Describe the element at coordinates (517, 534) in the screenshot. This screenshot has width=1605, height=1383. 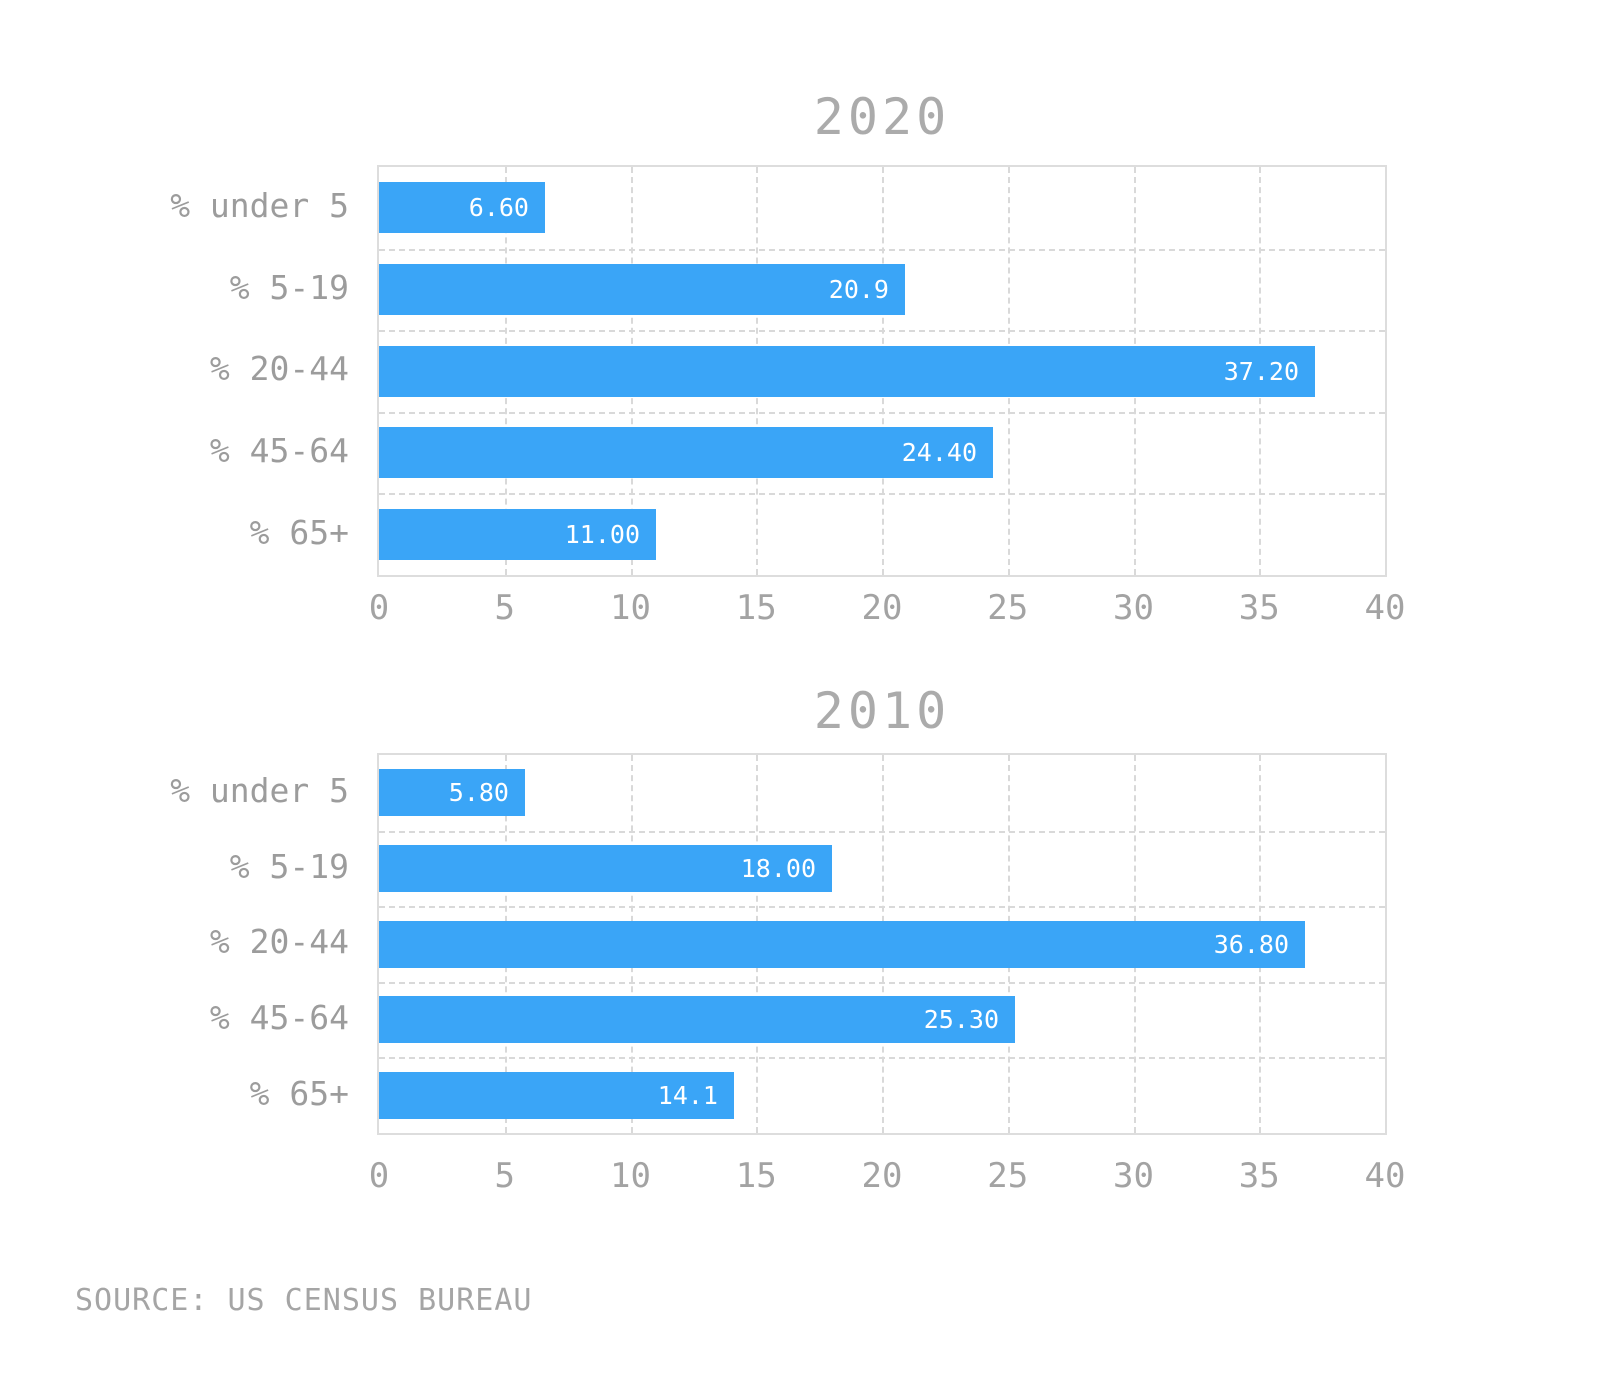
I see `bar: 11.00` at that location.